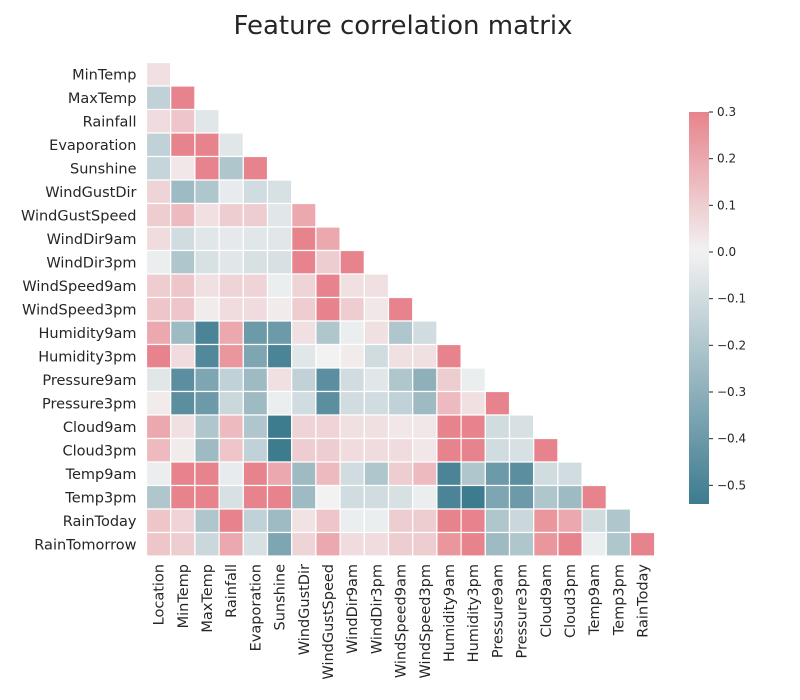 This screenshot has width=800, height=700. What do you see at coordinates (79, 287) in the screenshot?
I see `row-tick-label: WindSpeed9am` at bounding box center [79, 287].